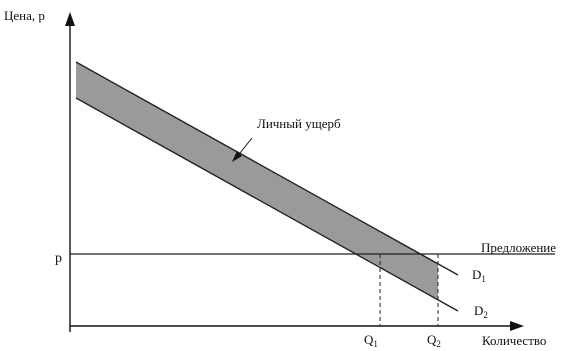 The width and height of the screenshot is (584, 351). Describe the element at coordinates (237, 156) in the screenshot. I see `personal-loss-arrow-icon` at that location.